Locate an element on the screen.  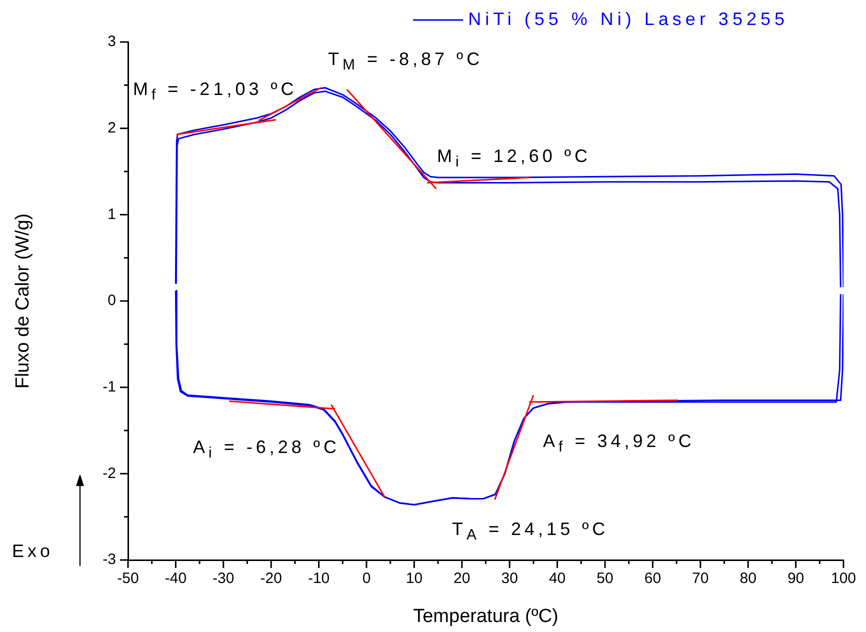
y-tick-label: -2 is located at coordinates (109, 473).